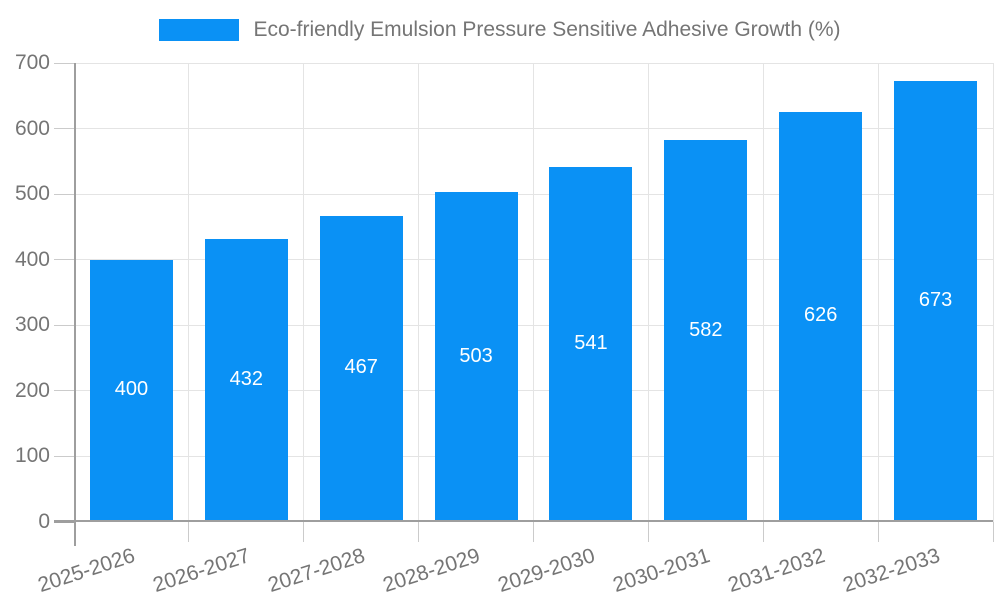  I want to click on y-axis-tick-label: 200, so click(32, 390).